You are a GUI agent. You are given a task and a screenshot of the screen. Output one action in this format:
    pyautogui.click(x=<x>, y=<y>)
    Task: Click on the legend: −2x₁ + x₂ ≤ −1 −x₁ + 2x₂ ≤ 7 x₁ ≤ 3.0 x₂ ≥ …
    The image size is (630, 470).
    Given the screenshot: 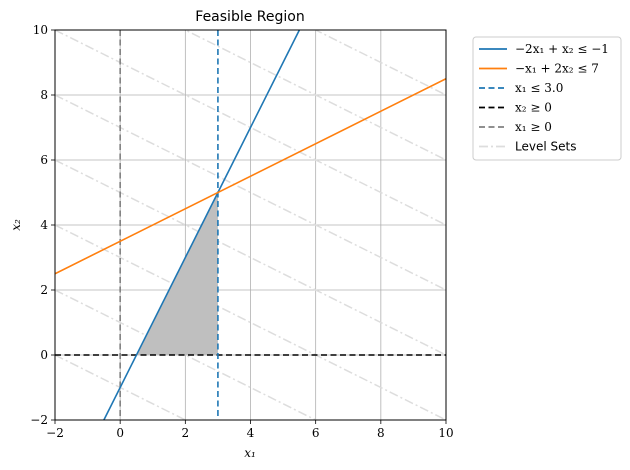 What is the action you would take?
    pyautogui.click(x=547, y=98)
    